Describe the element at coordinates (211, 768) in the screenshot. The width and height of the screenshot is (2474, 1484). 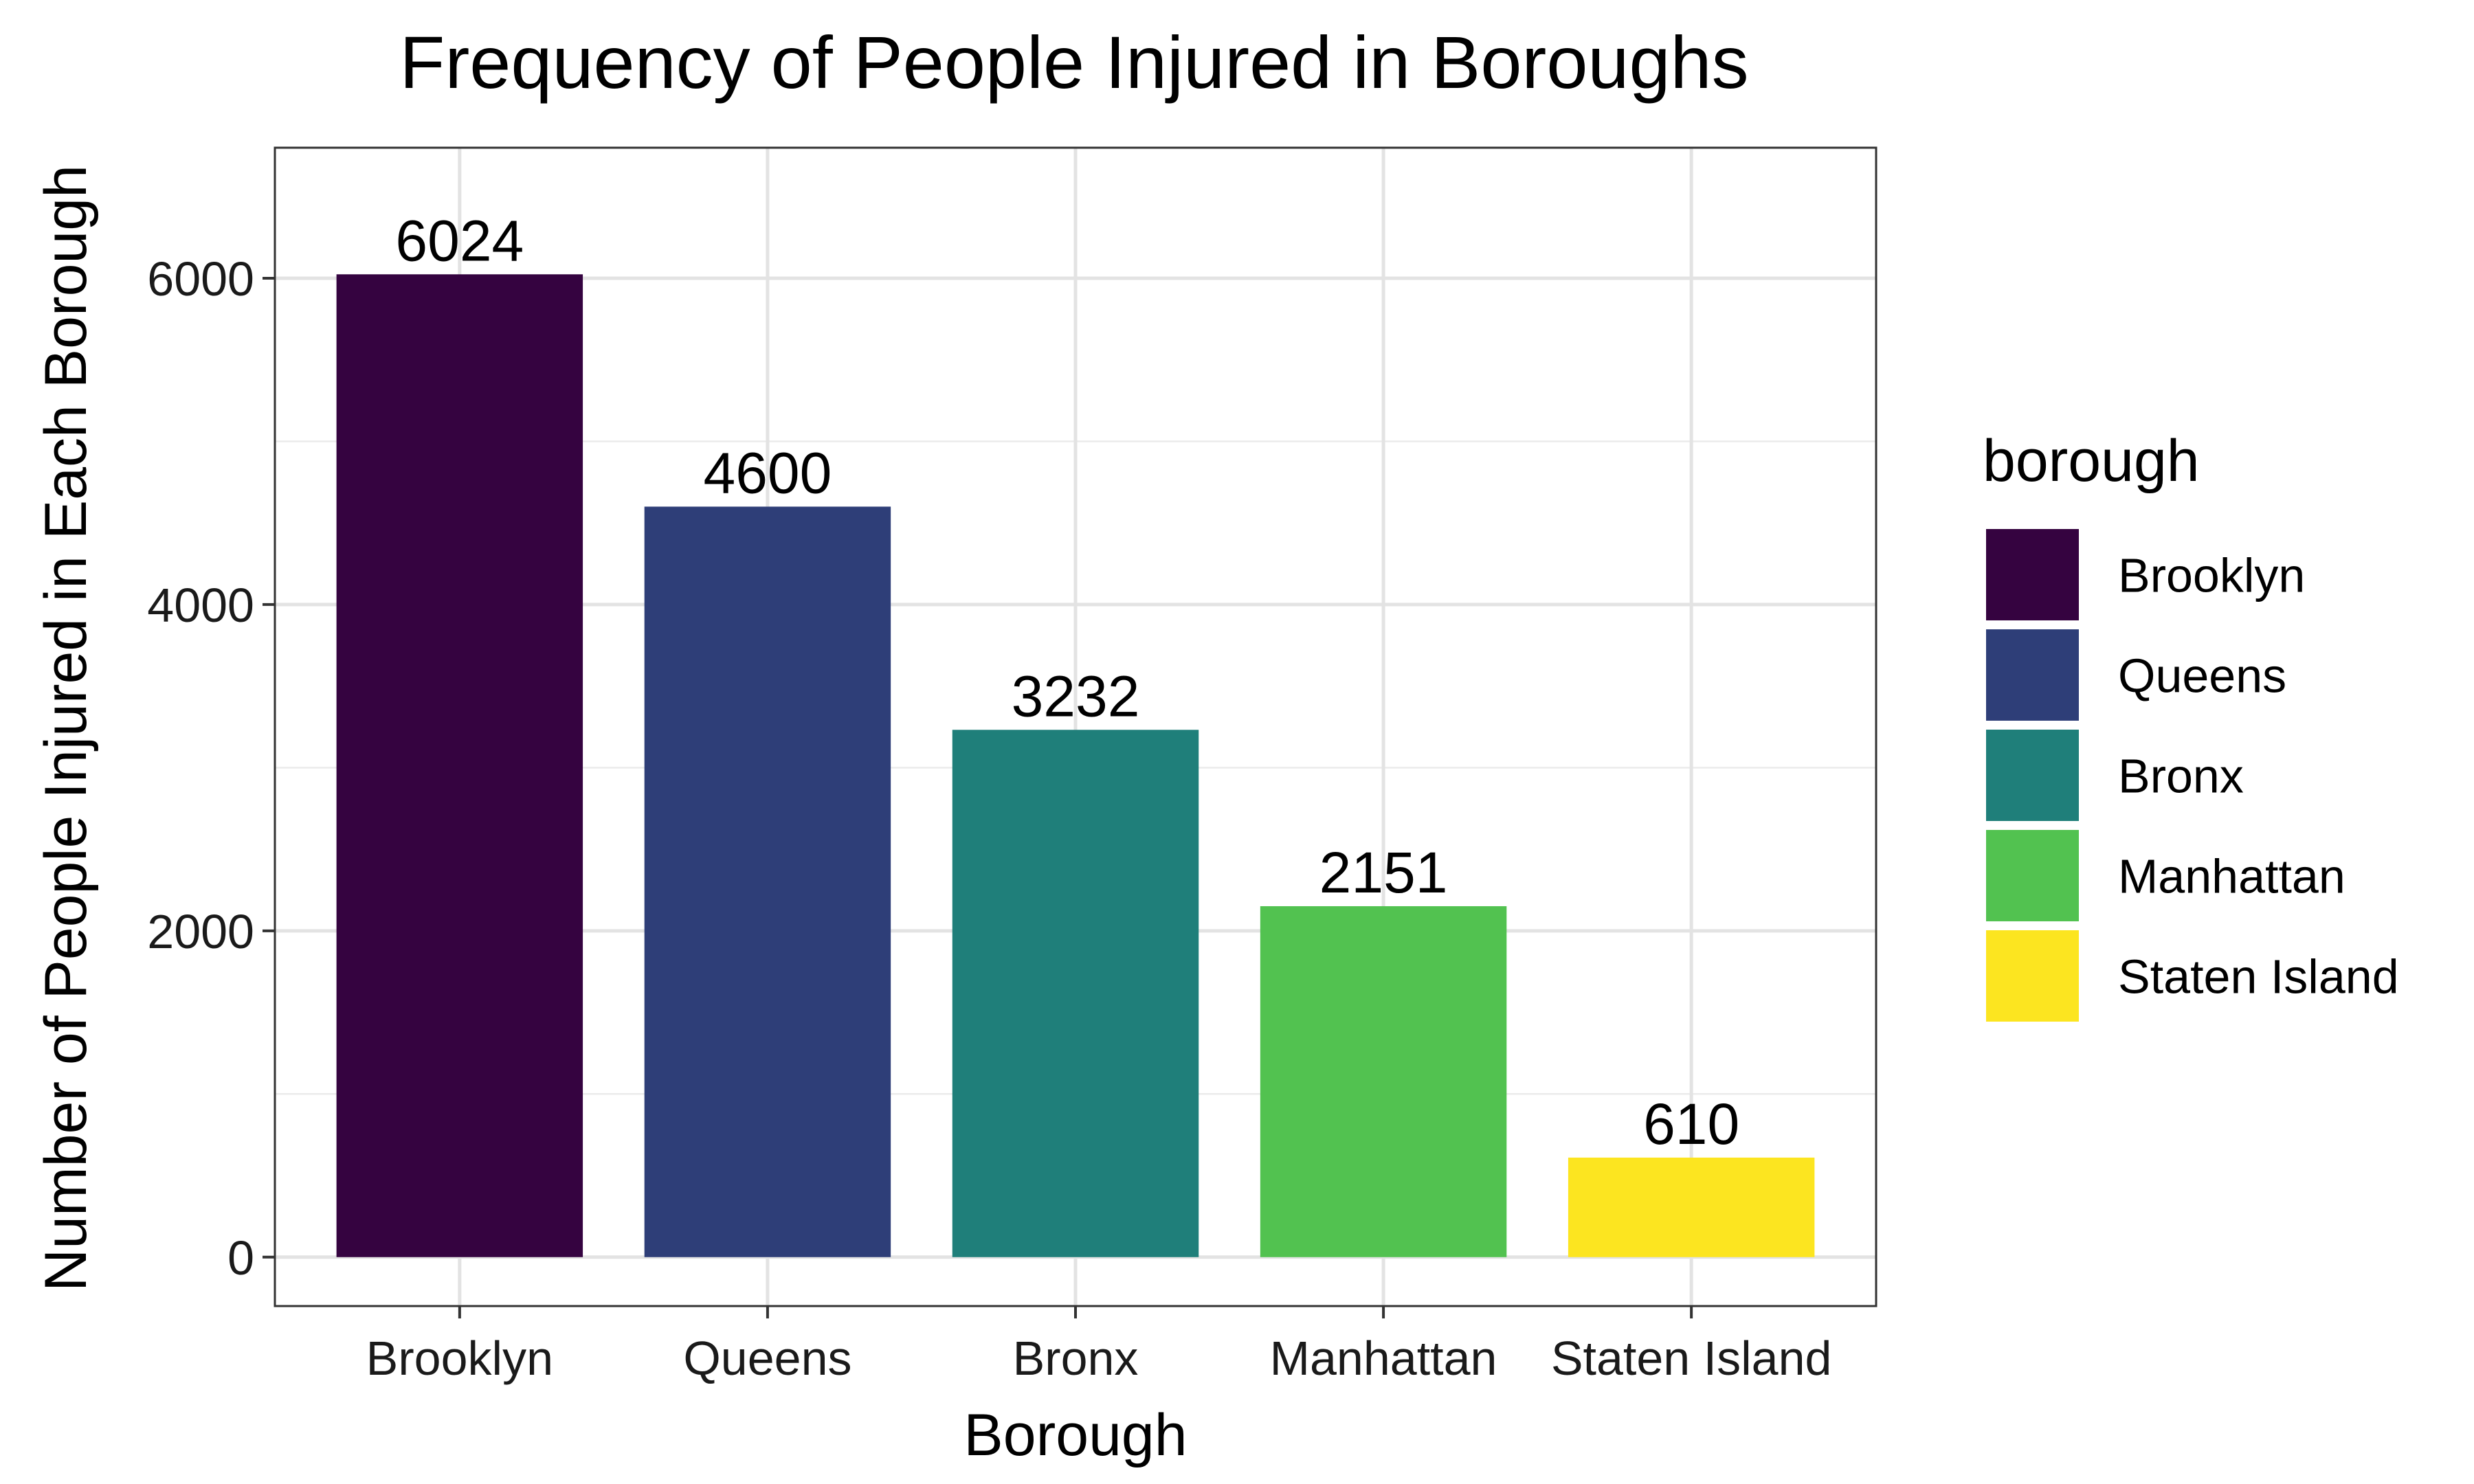
I see `y-axis: 0 2000 4000 6000` at that location.